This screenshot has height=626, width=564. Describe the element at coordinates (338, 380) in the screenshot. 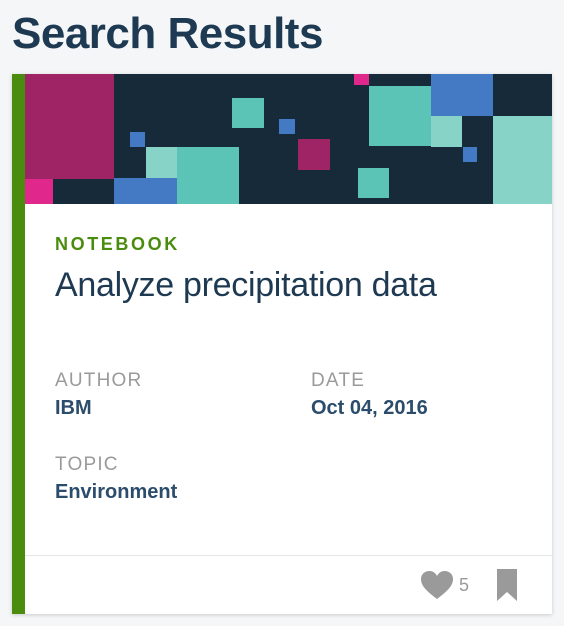

I see `date-label: DATE` at that location.